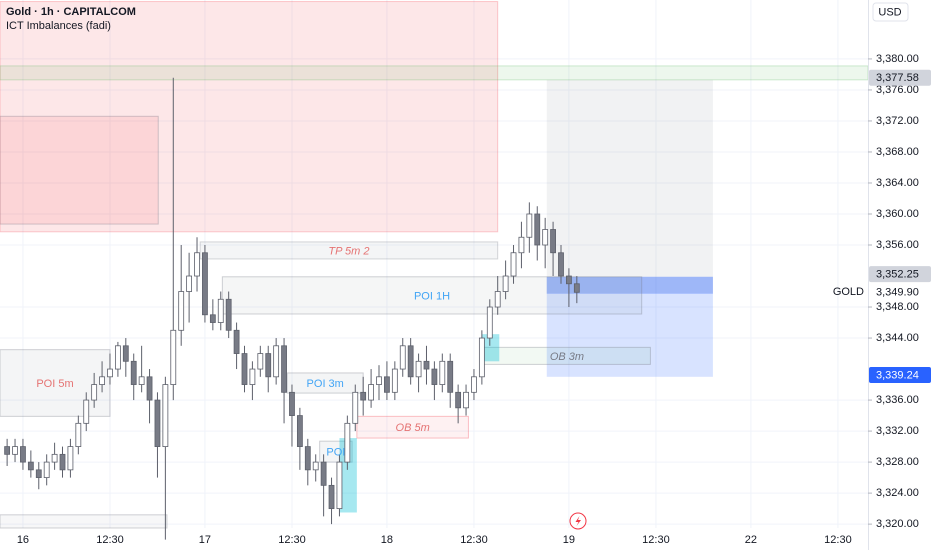  Describe the element at coordinates (897, 183) in the screenshot. I see `y-tick-label: 3,364.00` at that location.